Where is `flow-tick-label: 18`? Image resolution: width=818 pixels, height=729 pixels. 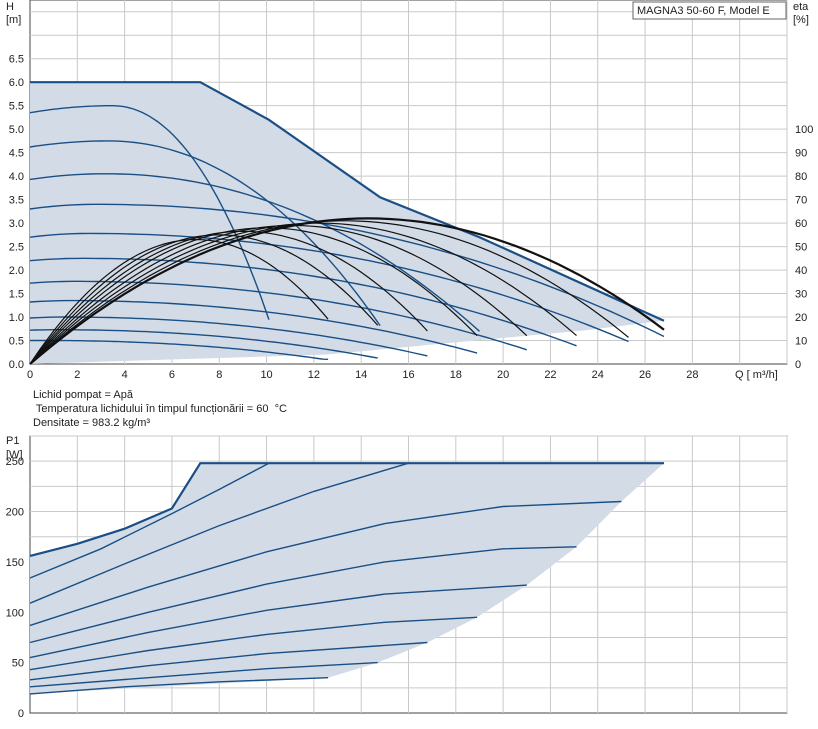
flow-tick-label: 18 is located at coordinates (456, 375).